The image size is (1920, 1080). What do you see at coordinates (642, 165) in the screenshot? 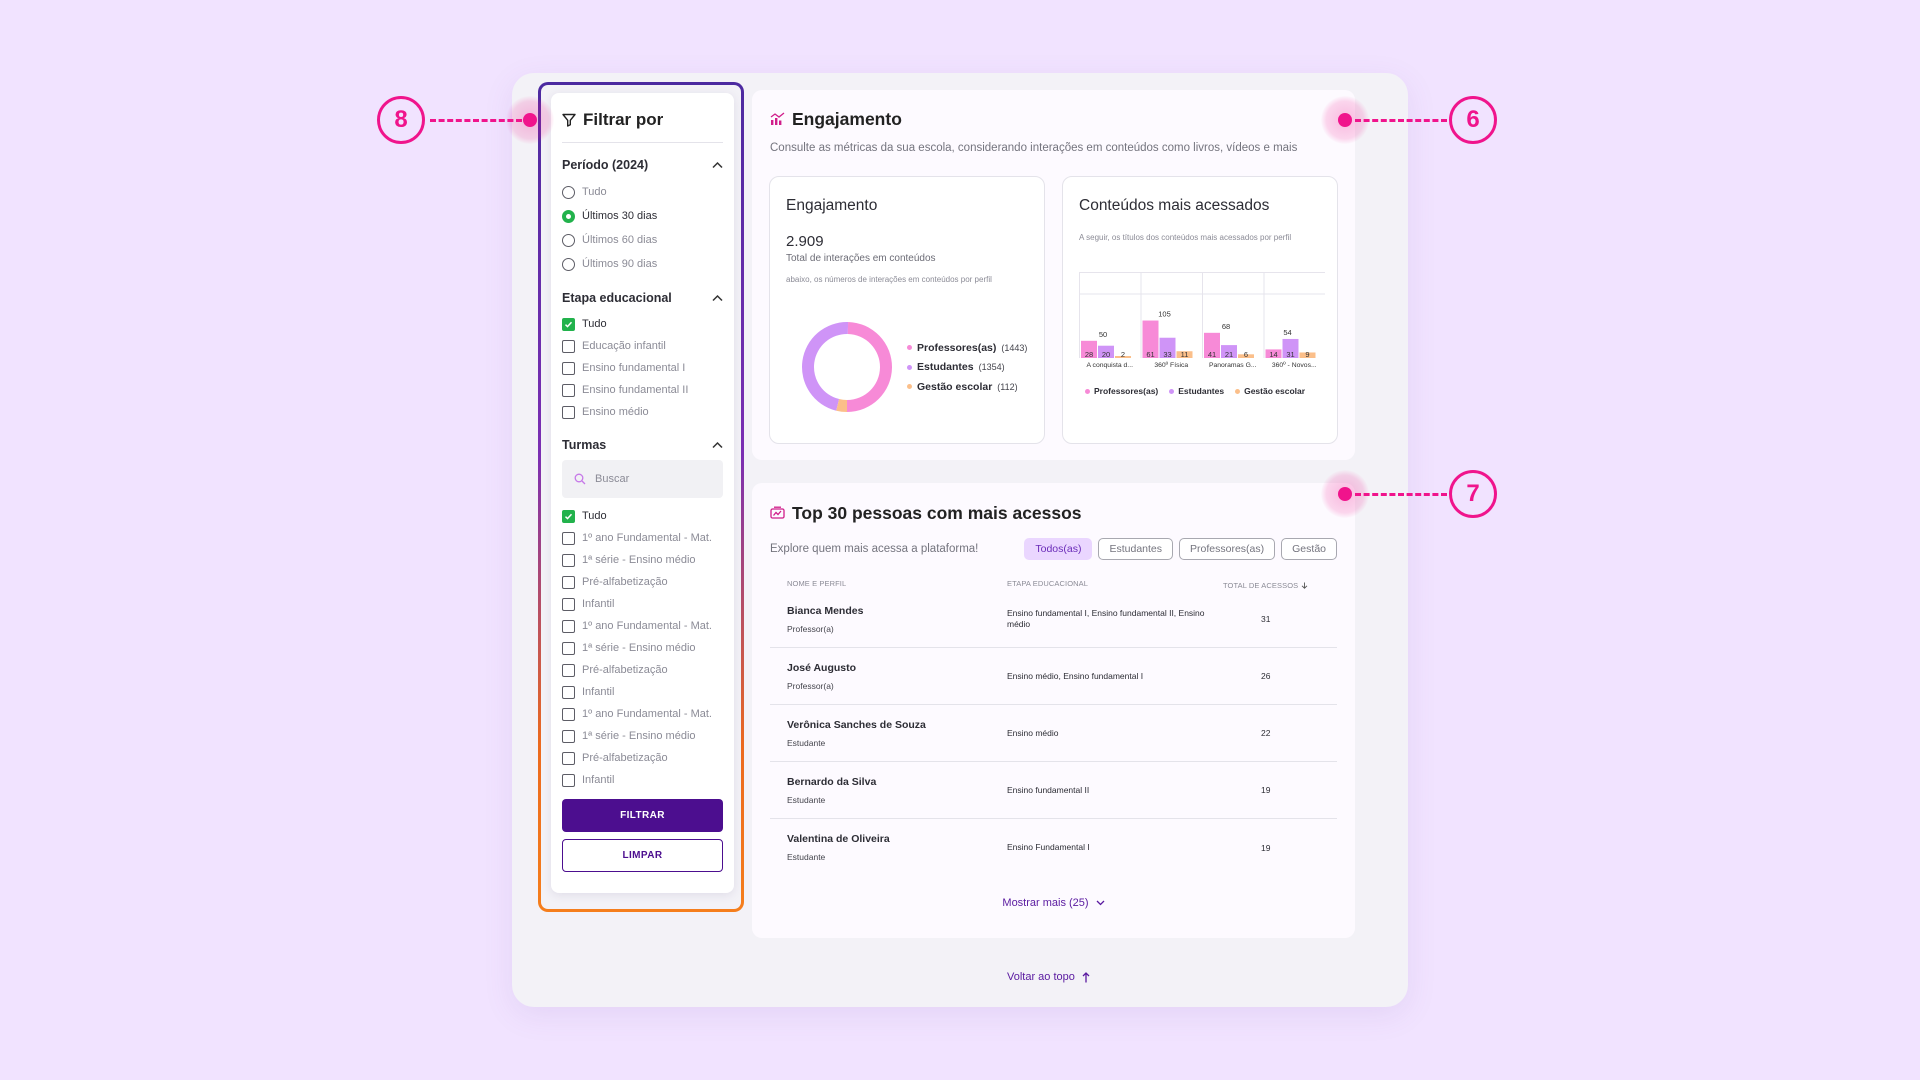
I see `periodo-header: Período (2024)` at bounding box center [642, 165].